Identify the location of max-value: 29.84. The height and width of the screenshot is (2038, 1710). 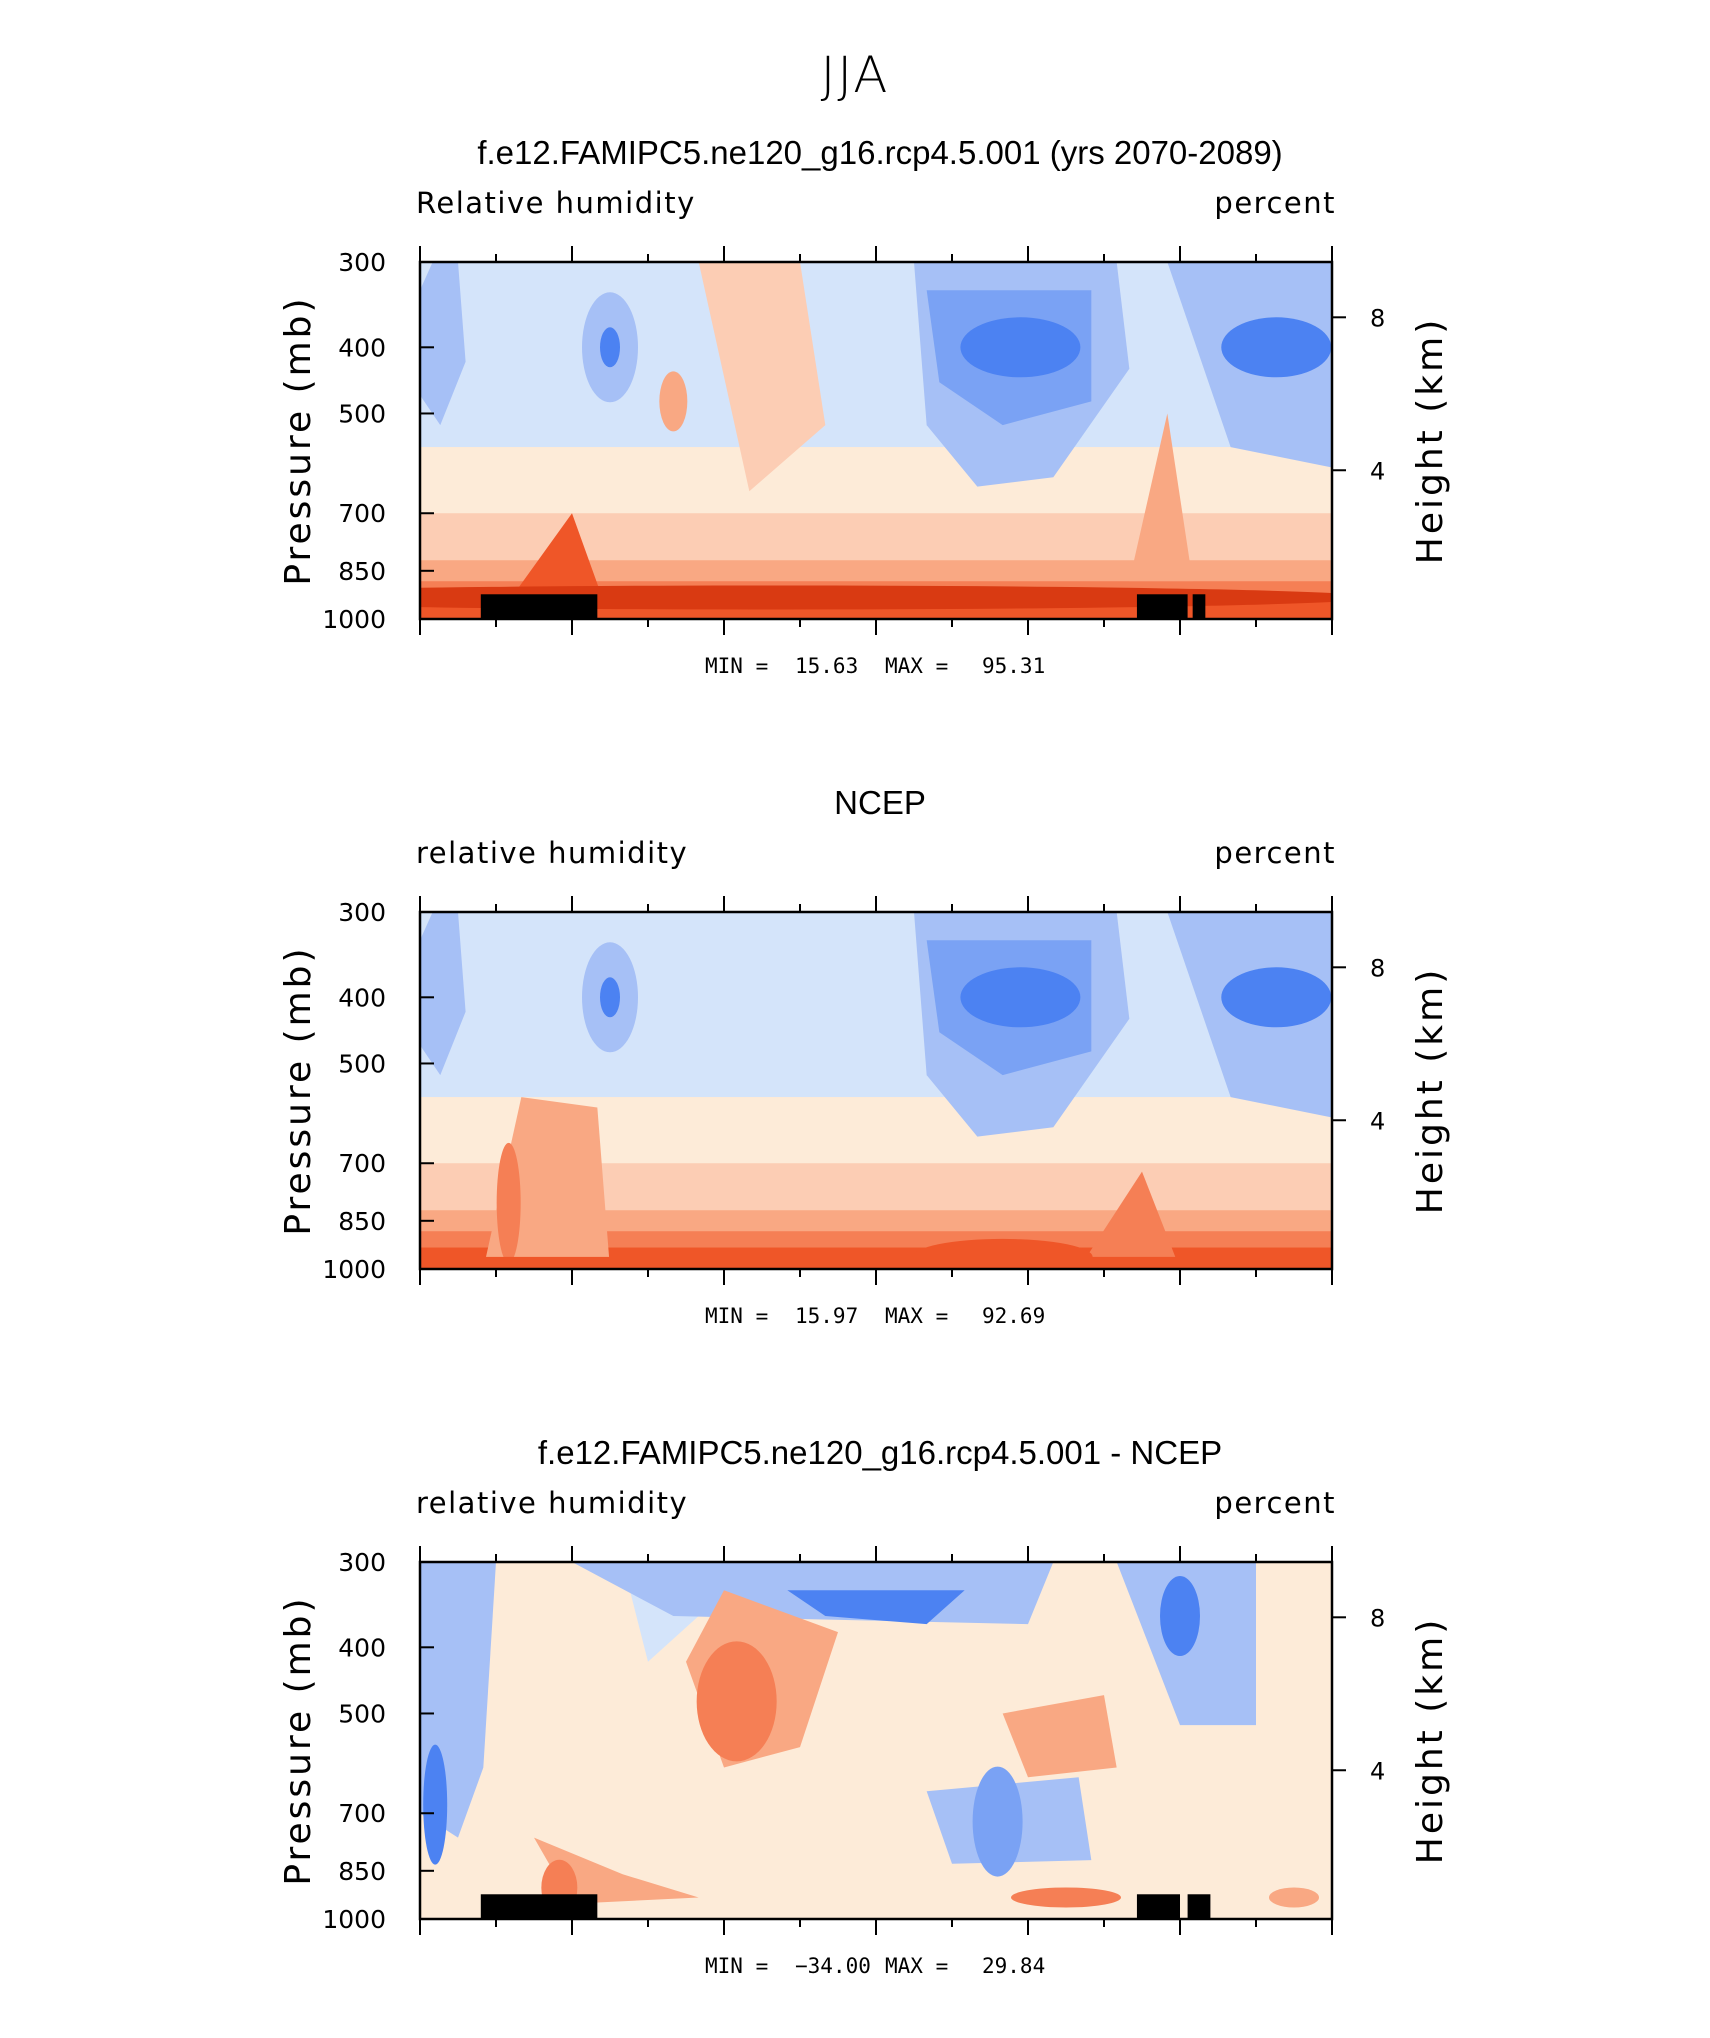
(1014, 1966).